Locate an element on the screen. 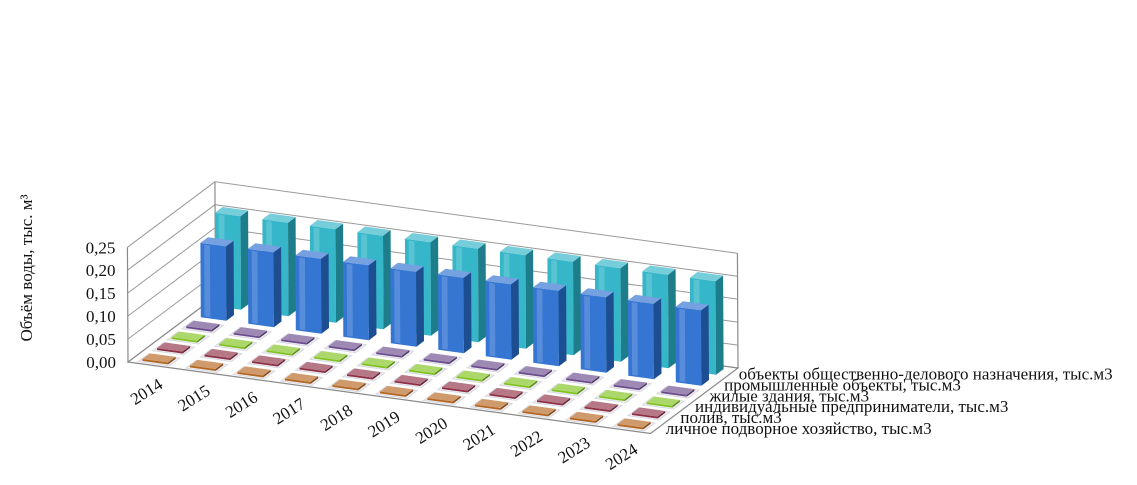 The height and width of the screenshot is (485, 1137). y-tick-label: 0,10 is located at coordinates (101, 316).